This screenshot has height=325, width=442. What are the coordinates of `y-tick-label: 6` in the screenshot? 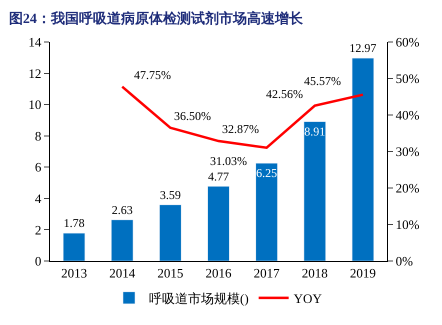 It's located at (38, 167).